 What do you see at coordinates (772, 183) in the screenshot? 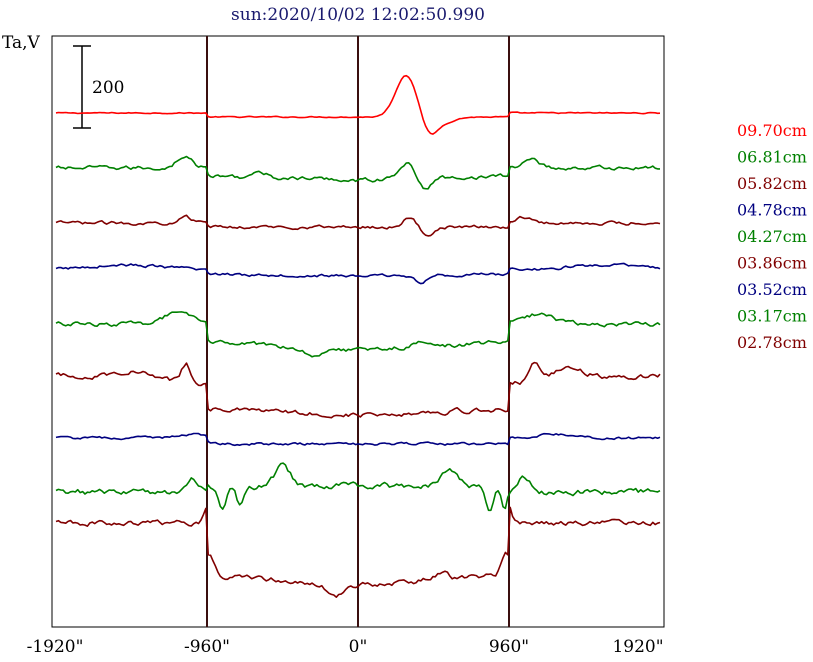
I see `legend-entry: 05.82cm` at bounding box center [772, 183].